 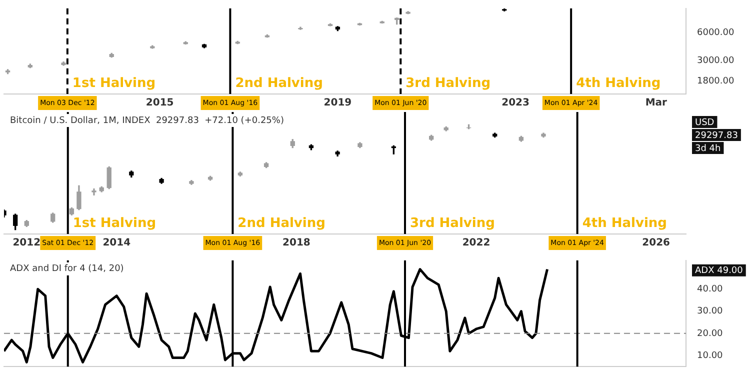 I want to click on x-tick-label: 2018, so click(x=296, y=243).